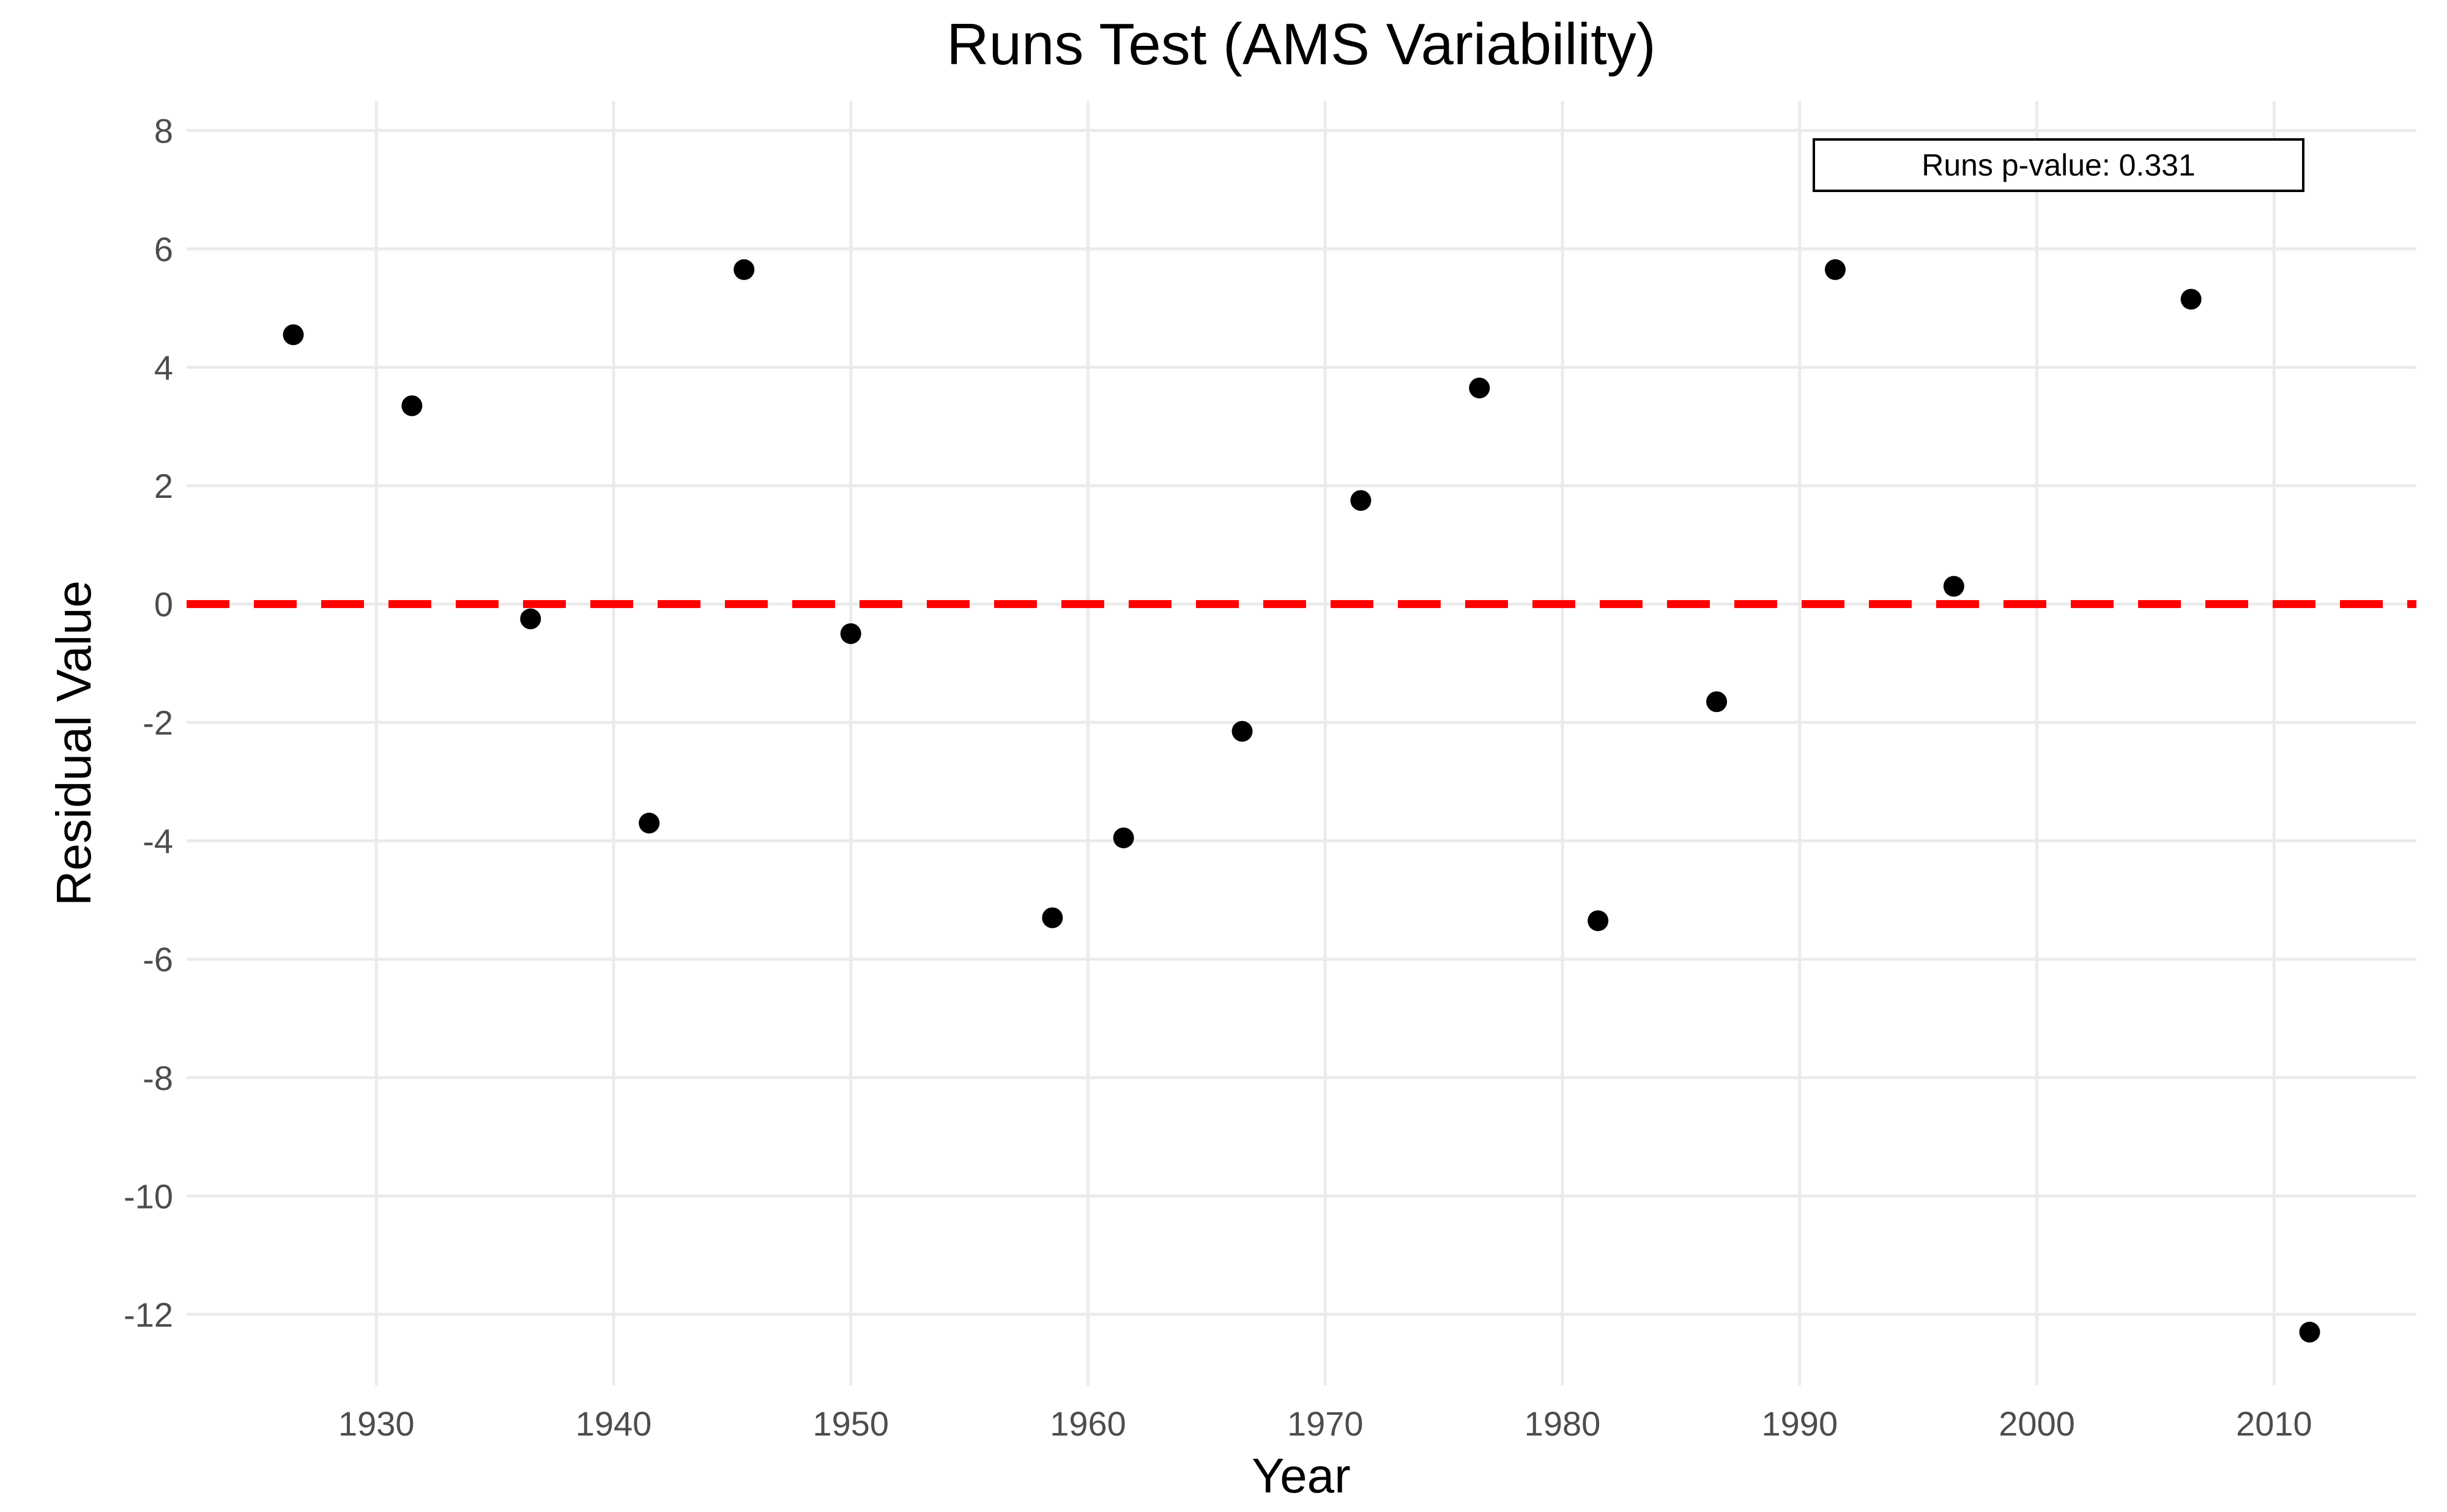 This screenshot has height=1512, width=2447. I want to click on x-tick-label: 1950, so click(850, 1423).